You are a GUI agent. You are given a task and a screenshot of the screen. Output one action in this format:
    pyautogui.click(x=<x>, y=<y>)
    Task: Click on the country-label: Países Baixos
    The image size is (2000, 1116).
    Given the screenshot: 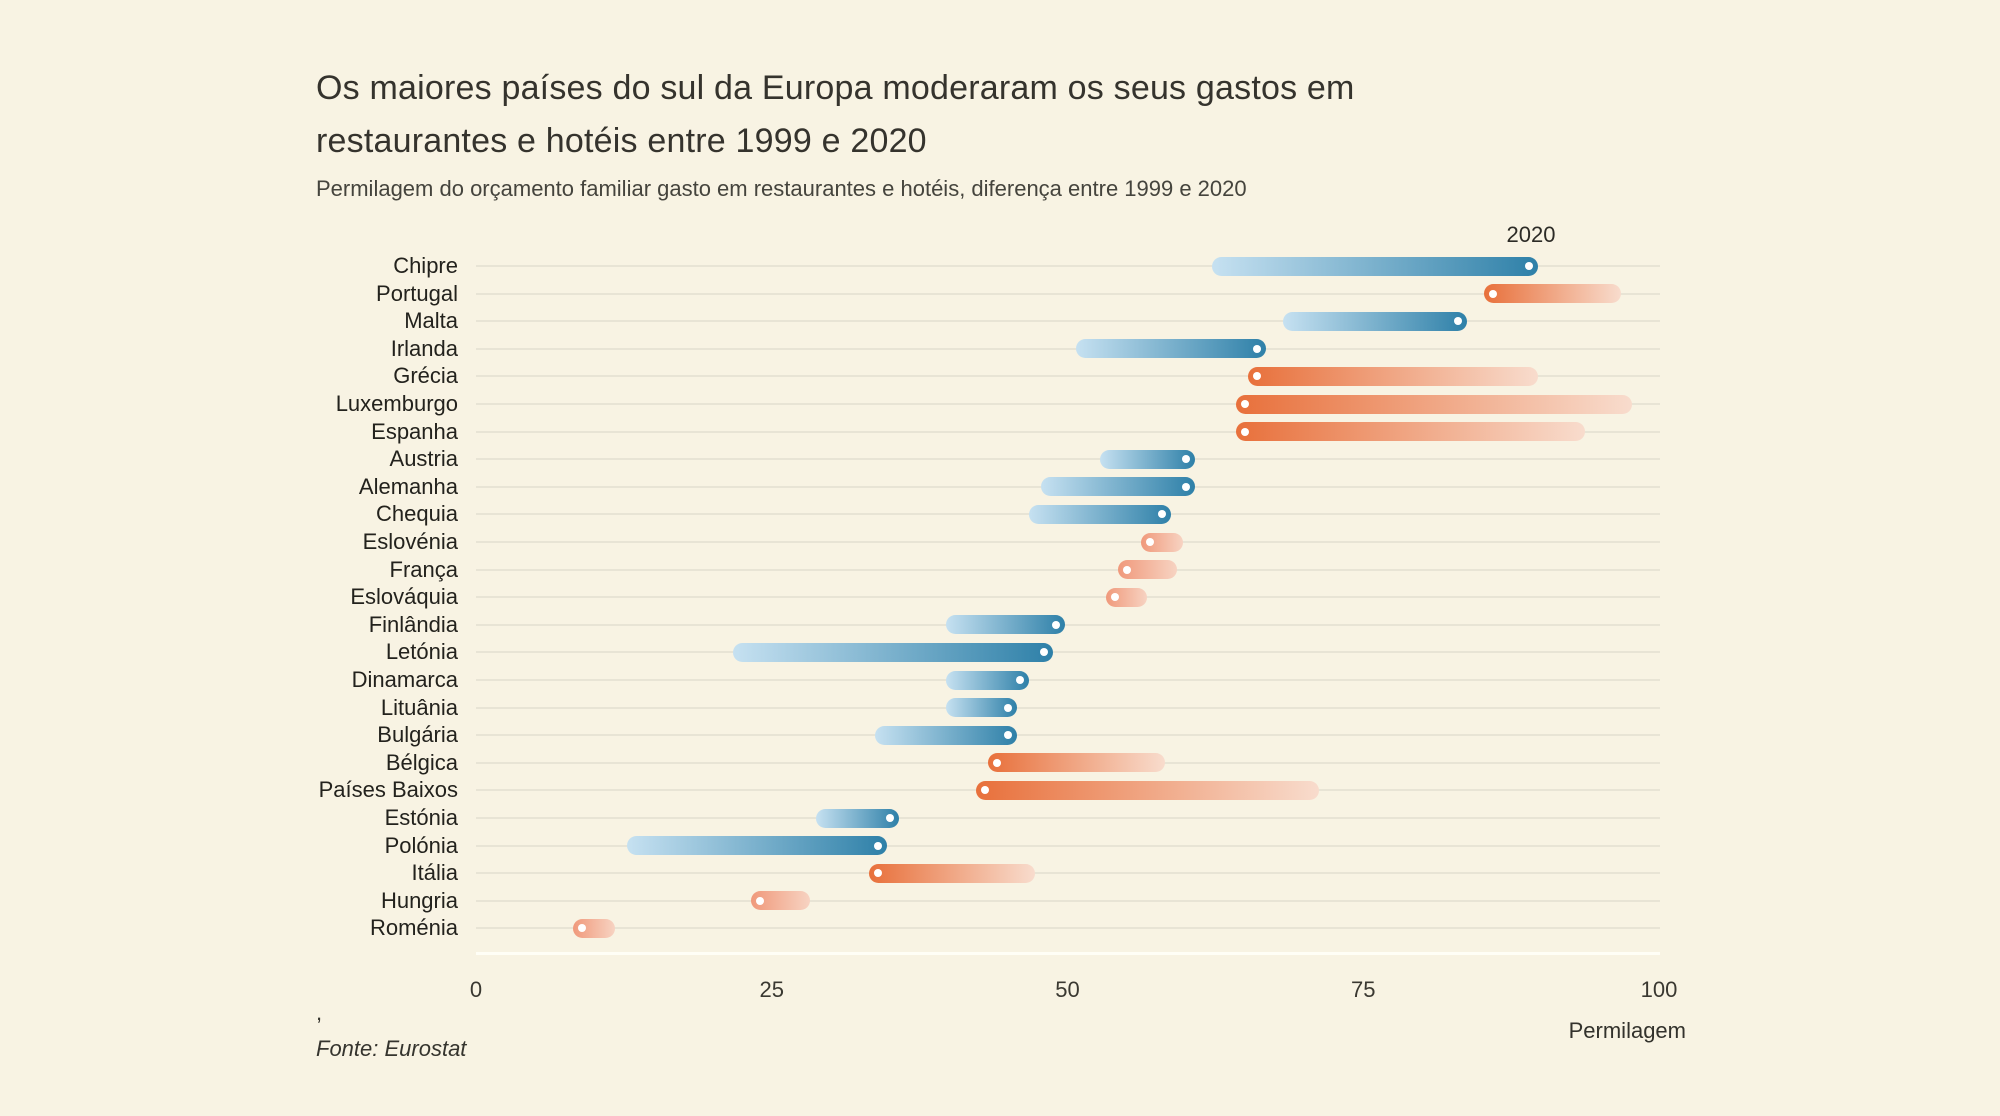 What is the action you would take?
    pyautogui.click(x=388, y=790)
    